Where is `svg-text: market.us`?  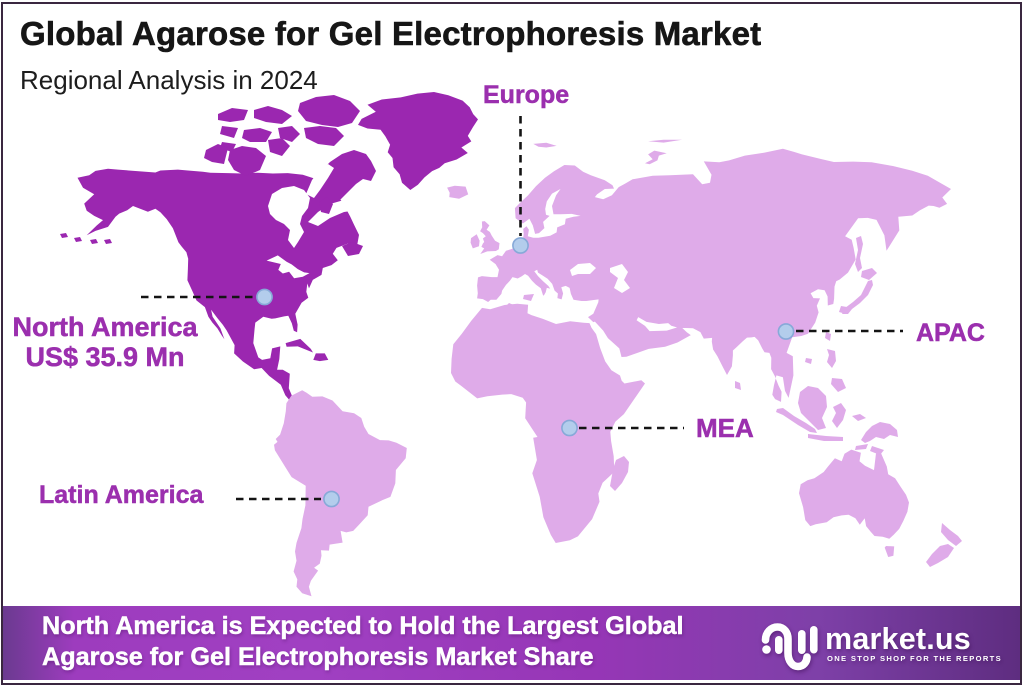 svg-text: market.us is located at coordinates (898, 639).